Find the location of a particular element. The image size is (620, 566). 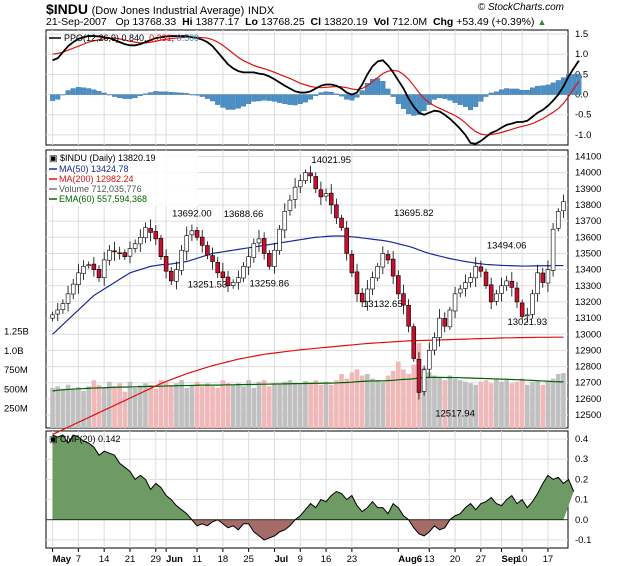

price-annotation: 13132.65 is located at coordinates (383, 304).